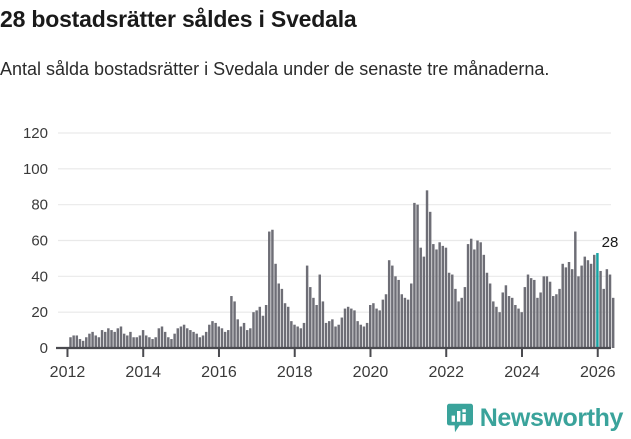  What do you see at coordinates (35, 133) in the screenshot?
I see `y-axis-tick-label: 120` at bounding box center [35, 133].